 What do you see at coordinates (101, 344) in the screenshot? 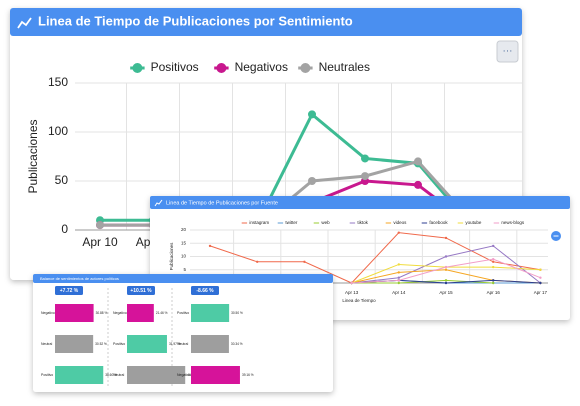
I see `bar-value-label: 30.52 %` at bounding box center [101, 344].